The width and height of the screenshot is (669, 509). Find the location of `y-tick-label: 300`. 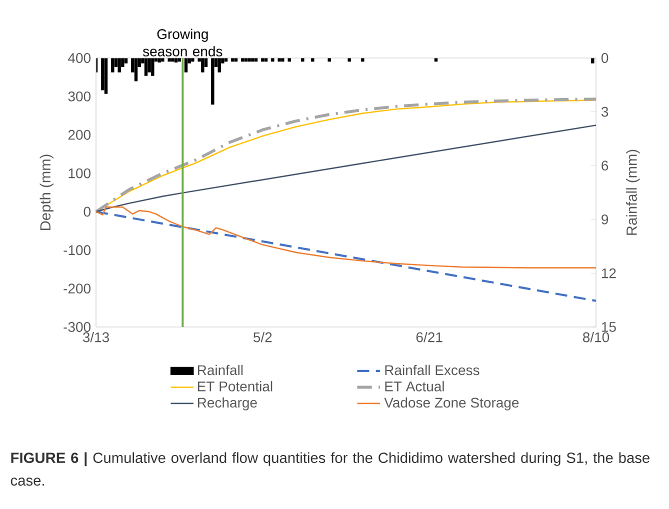

y-tick-label: 300 is located at coordinates (79, 96).